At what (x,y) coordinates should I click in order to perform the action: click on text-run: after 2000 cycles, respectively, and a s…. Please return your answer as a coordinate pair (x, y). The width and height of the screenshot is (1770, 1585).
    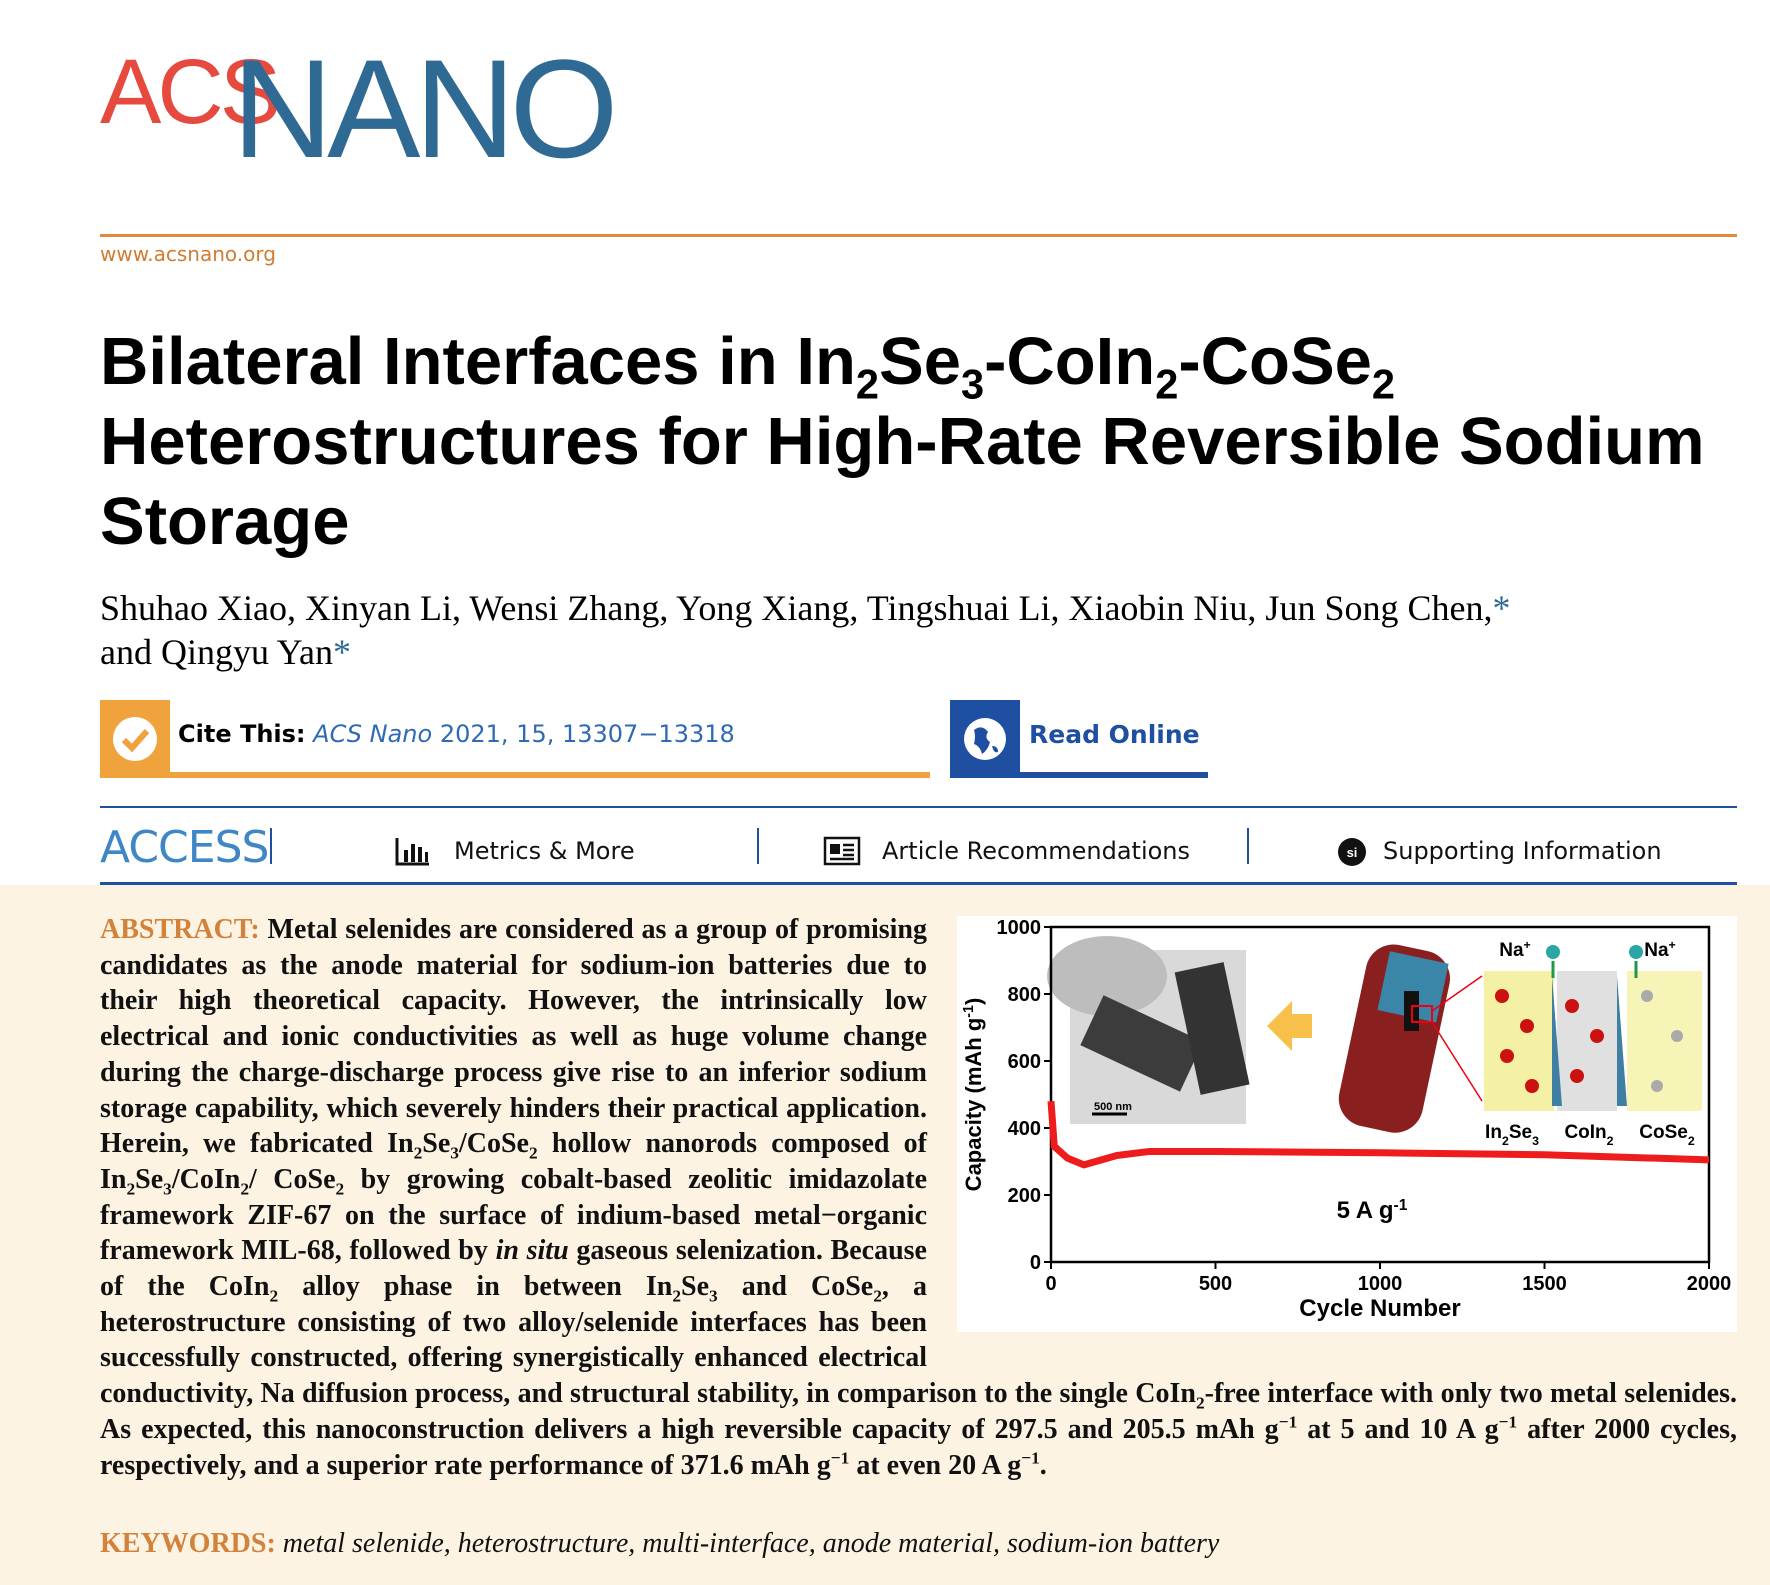
    Looking at the image, I should click on (918, 1447).